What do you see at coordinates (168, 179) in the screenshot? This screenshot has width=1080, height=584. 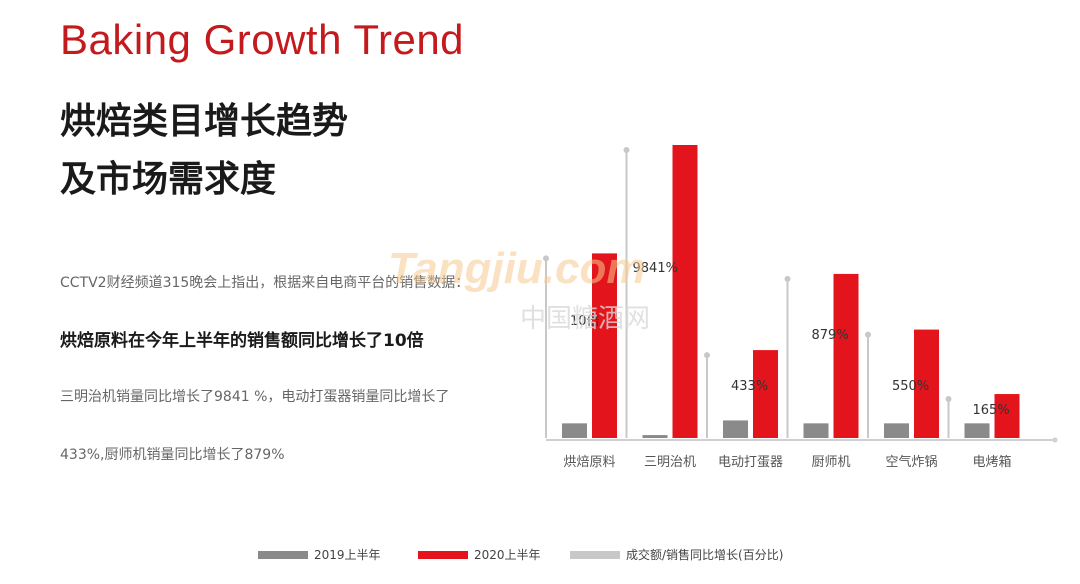 I see `title-chinese-line2: 及市场需求度` at bounding box center [168, 179].